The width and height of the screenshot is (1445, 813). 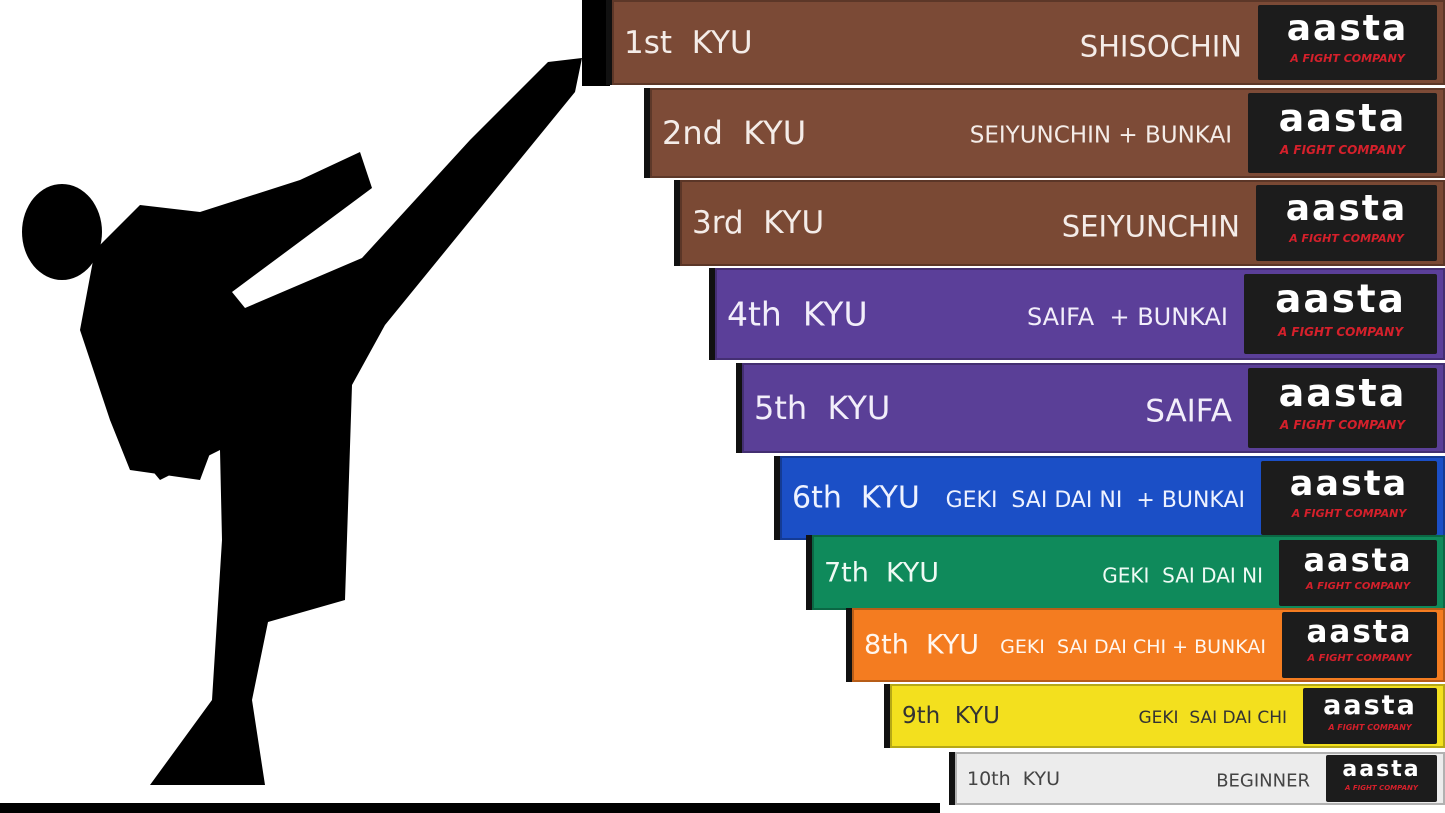 What do you see at coordinates (734, 133) in the screenshot?
I see `rank-label: 2nd KYU` at bounding box center [734, 133].